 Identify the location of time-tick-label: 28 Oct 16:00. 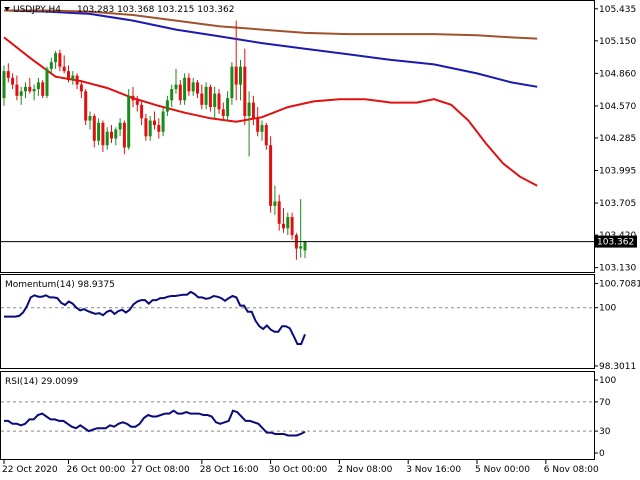
(229, 470).